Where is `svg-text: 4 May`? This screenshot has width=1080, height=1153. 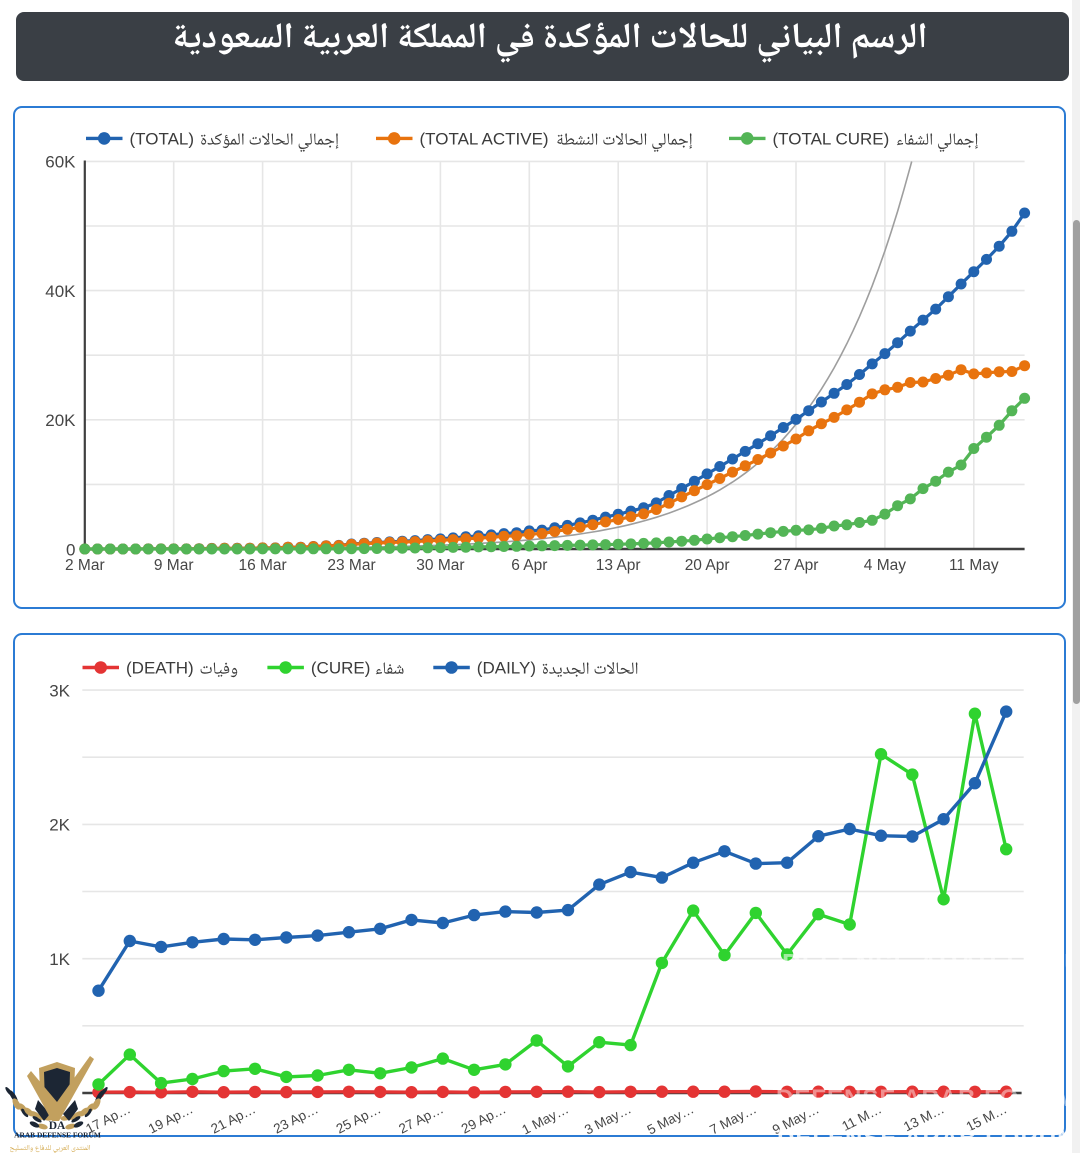 svg-text: 4 May is located at coordinates (885, 565).